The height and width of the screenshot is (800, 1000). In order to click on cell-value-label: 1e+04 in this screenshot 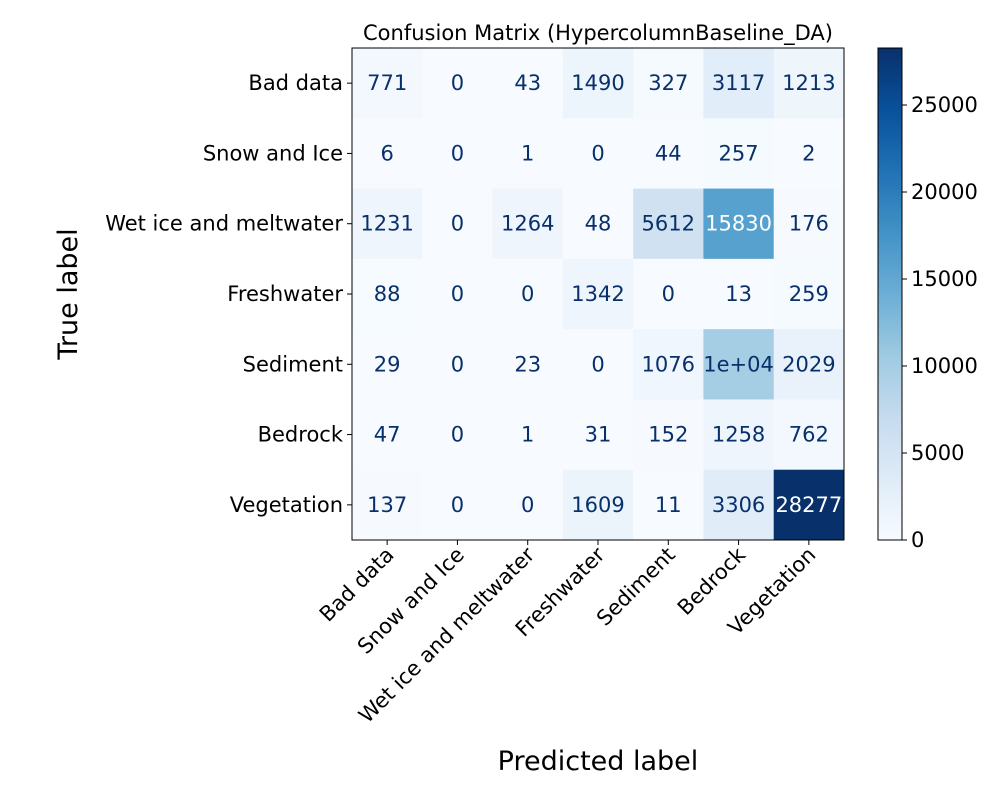, I will do `click(738, 364)`.